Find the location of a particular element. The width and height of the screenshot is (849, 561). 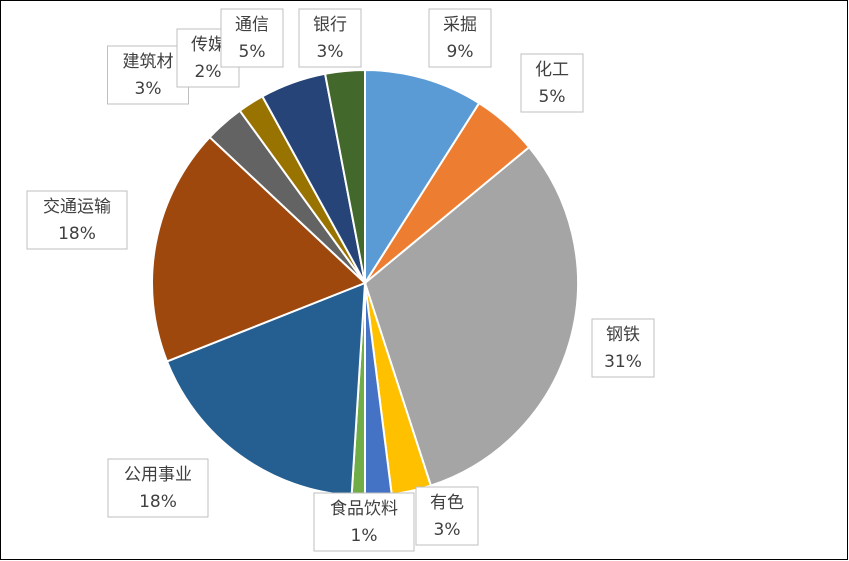

category-label: 有色 is located at coordinates (447, 503).